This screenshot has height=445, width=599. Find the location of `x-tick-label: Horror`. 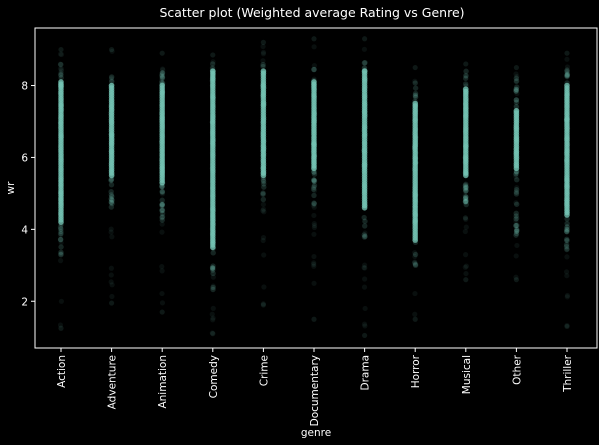

x-tick-label: Horror is located at coordinates (416, 371).